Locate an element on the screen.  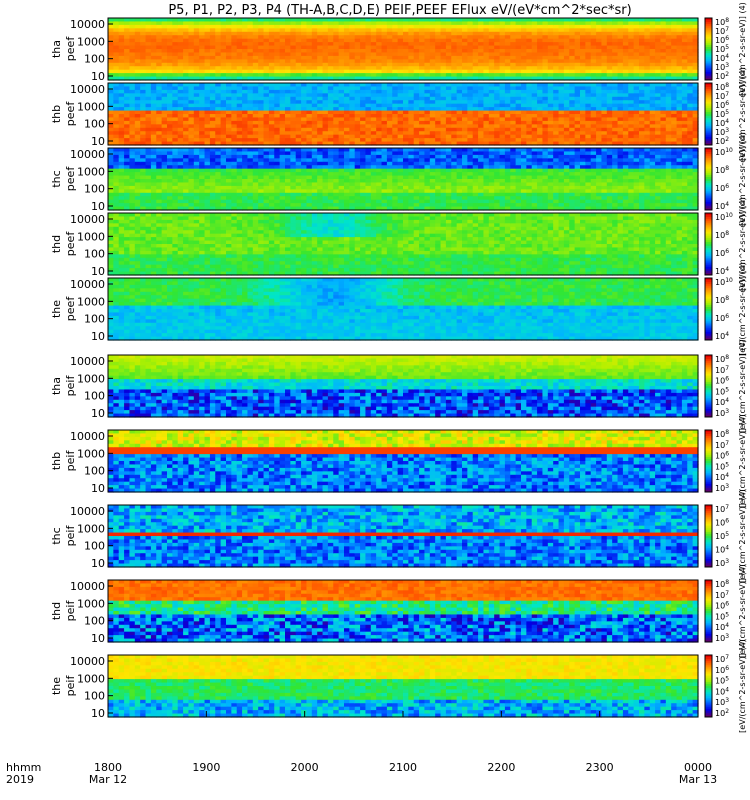
panel-frame is located at coordinates (403, 114).